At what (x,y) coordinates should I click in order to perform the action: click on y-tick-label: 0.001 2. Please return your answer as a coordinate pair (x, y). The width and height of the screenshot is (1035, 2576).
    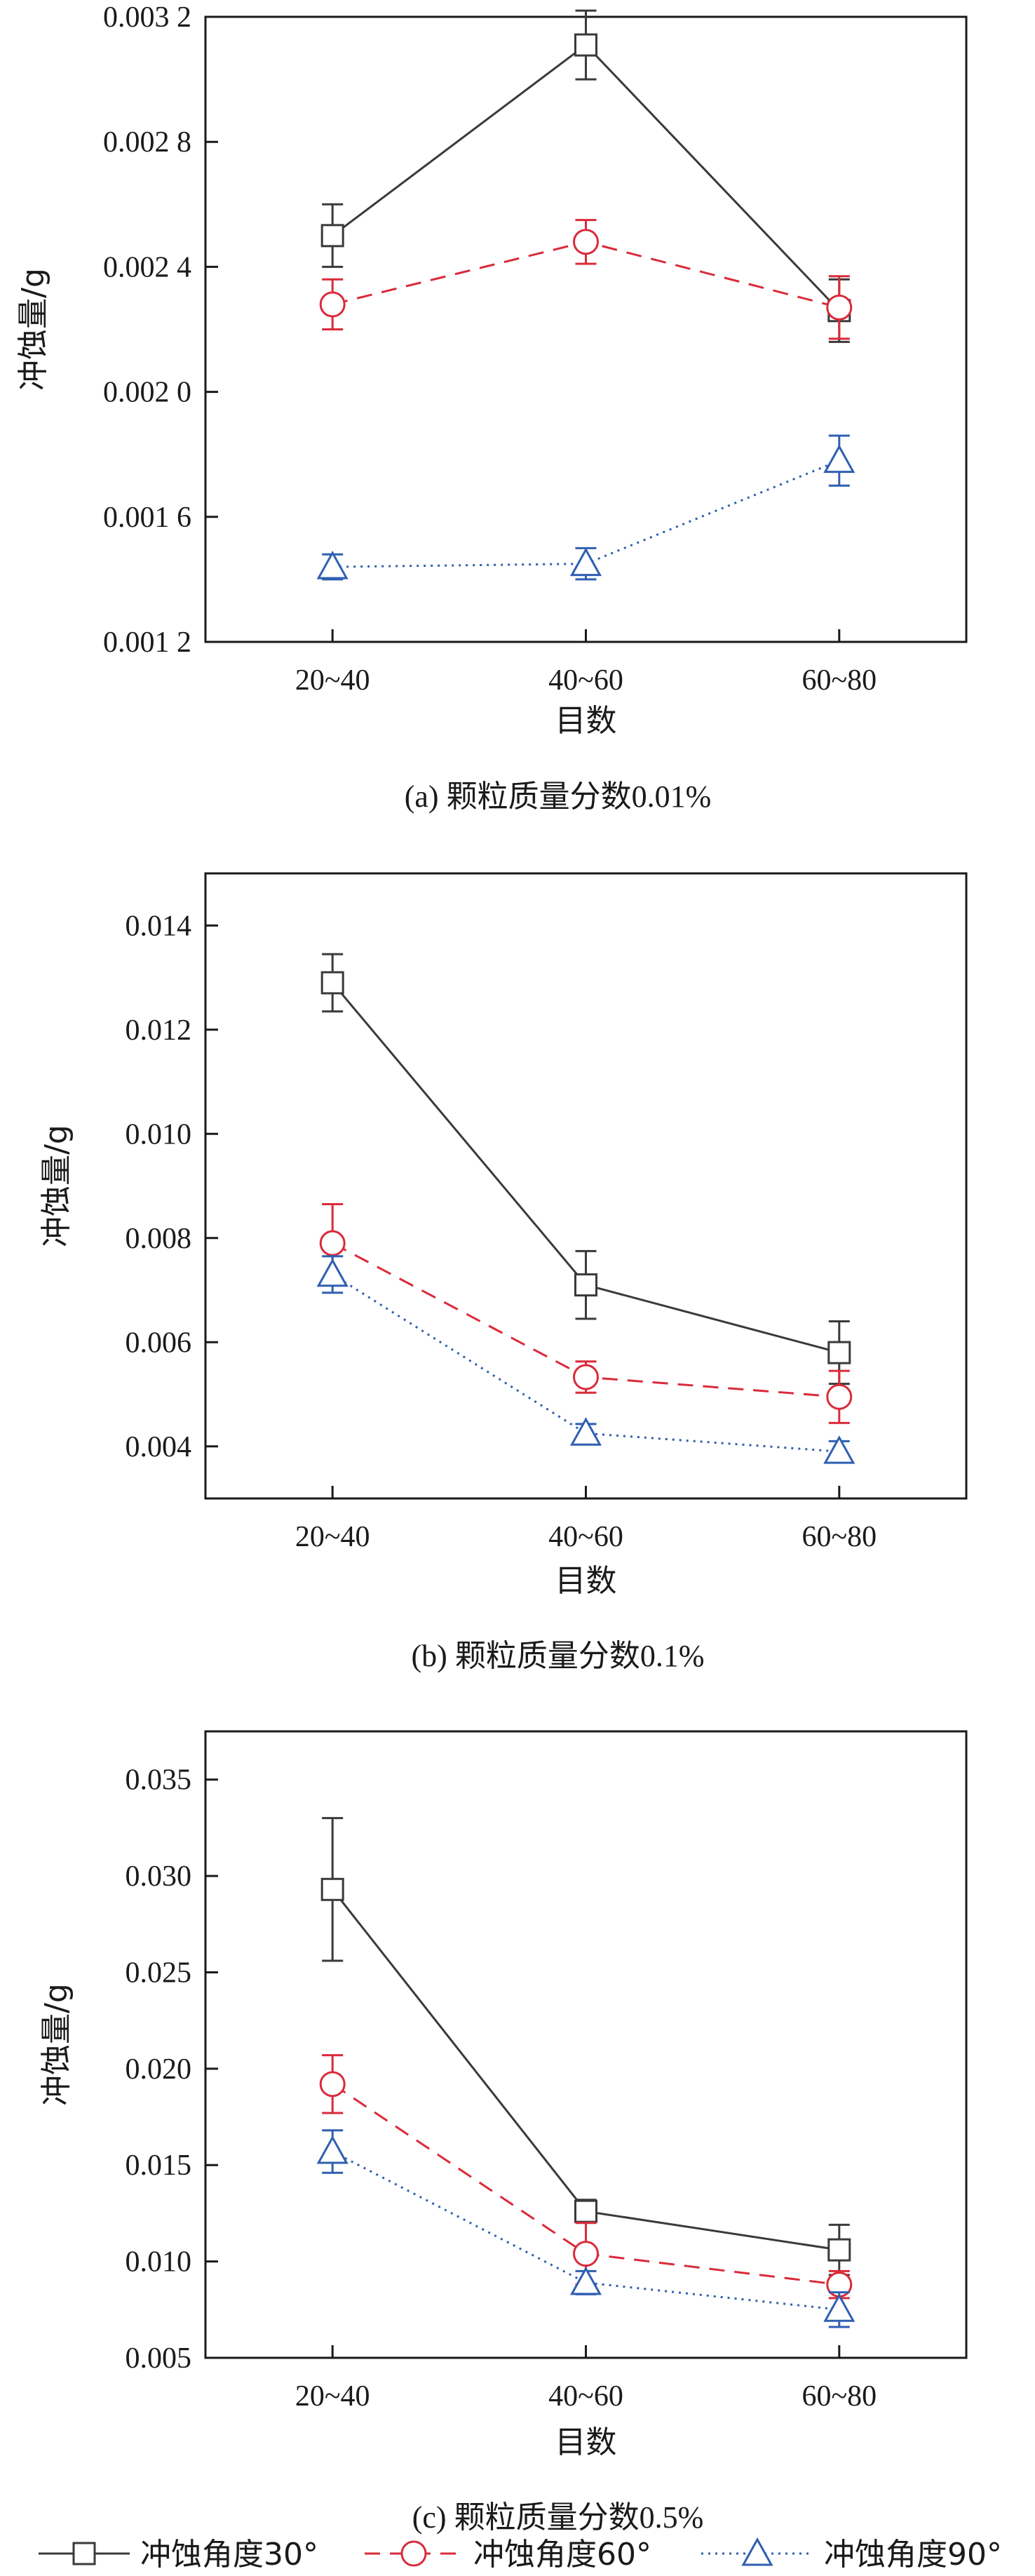
    Looking at the image, I should click on (147, 642).